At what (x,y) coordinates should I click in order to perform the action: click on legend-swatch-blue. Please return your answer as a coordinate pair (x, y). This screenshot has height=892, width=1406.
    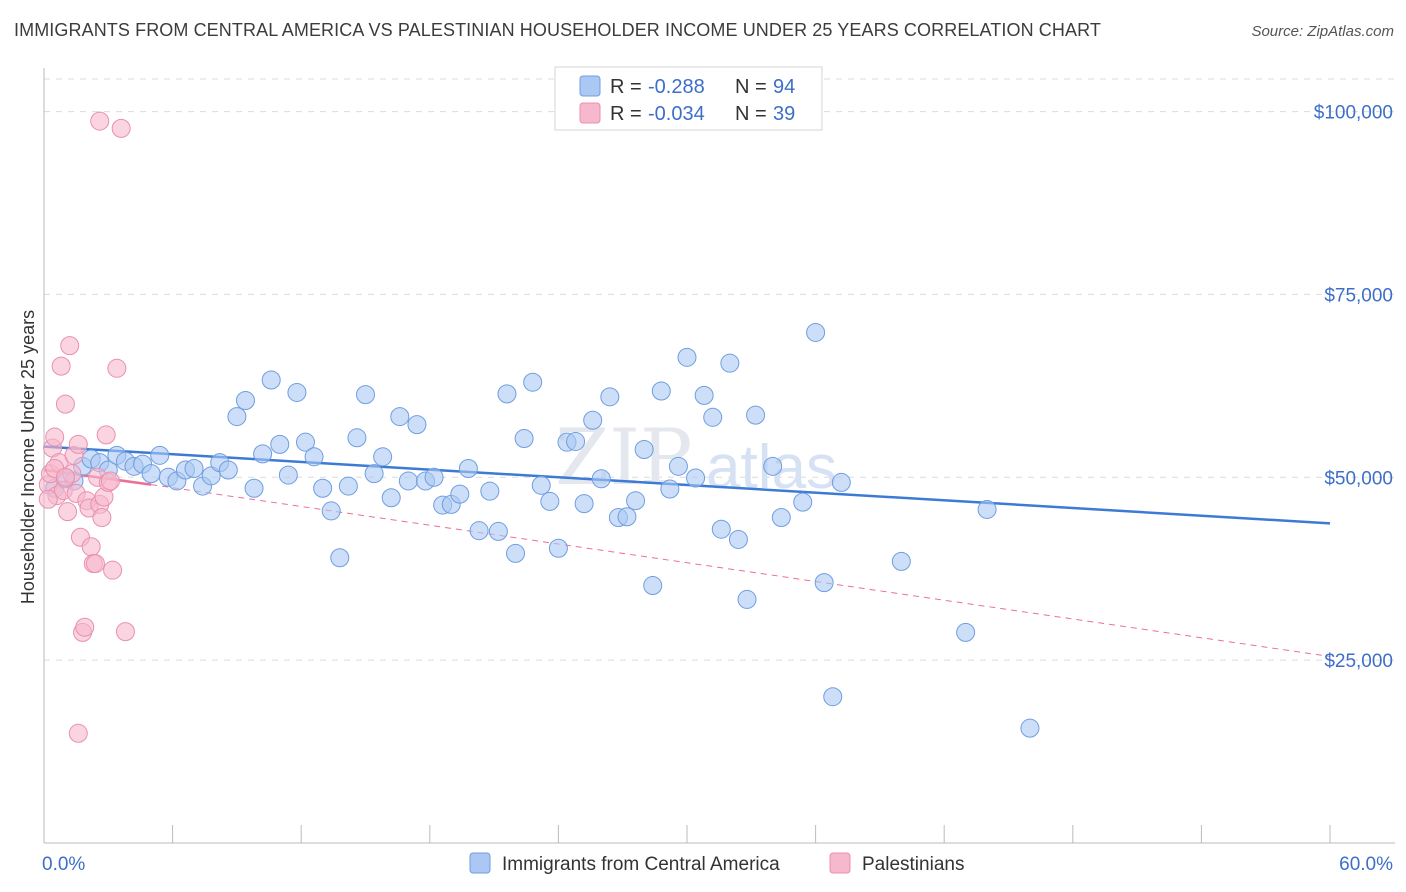
    Looking at the image, I should click on (590, 86).